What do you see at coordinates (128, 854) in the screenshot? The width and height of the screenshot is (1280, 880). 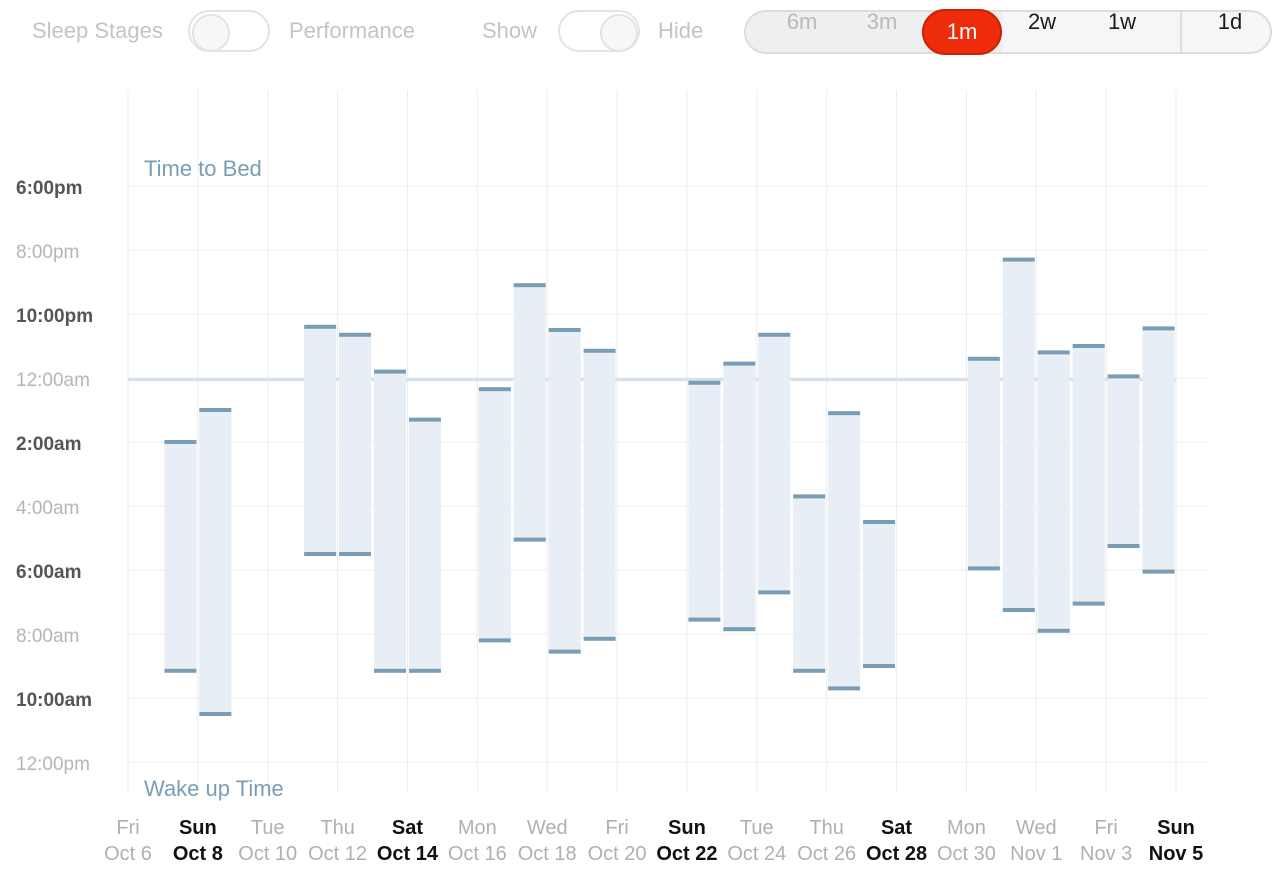 I see `x-axis-date-label: Oct 6` at bounding box center [128, 854].